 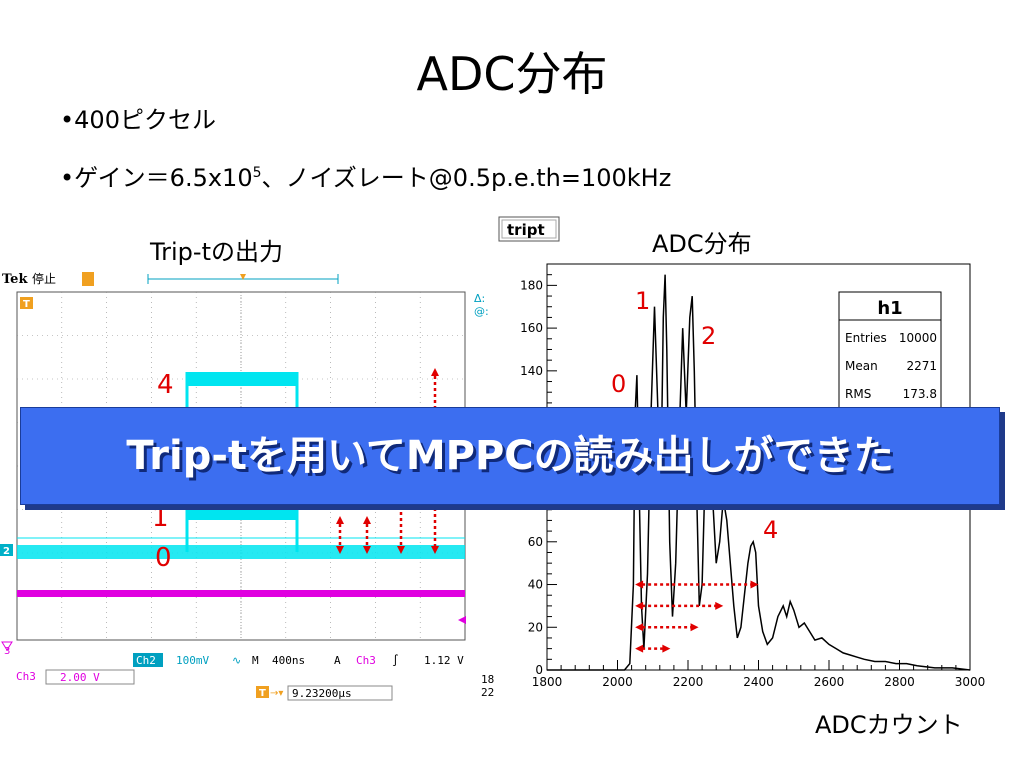 What do you see at coordinates (531, 285) in the screenshot?
I see `y-tick-label: 180` at bounding box center [531, 285].